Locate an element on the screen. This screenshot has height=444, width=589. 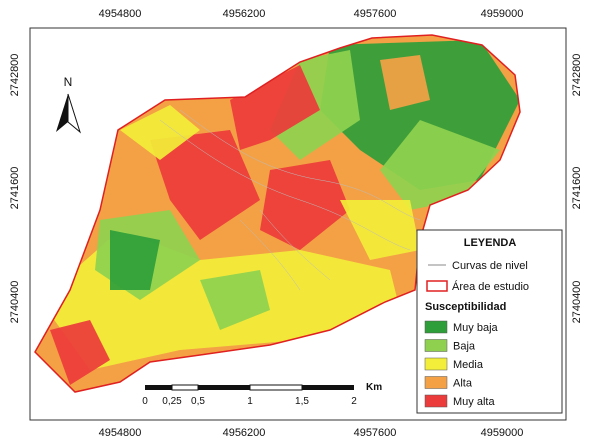
y-coord-left: 2740400 is located at coordinates (15, 302).